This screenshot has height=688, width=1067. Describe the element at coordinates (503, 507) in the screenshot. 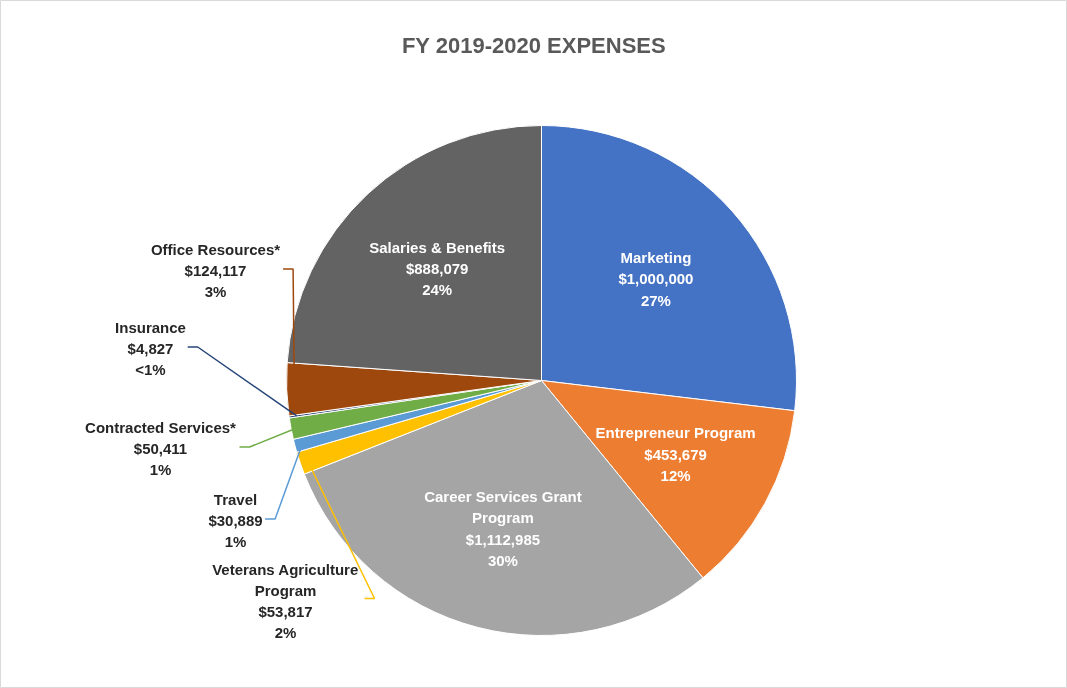

I see `slice-label: Career Services Grant Program` at that location.